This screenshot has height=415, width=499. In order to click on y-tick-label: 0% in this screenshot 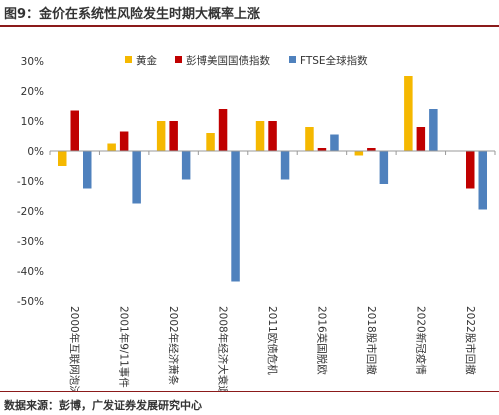, I will do `click(35, 152)`.